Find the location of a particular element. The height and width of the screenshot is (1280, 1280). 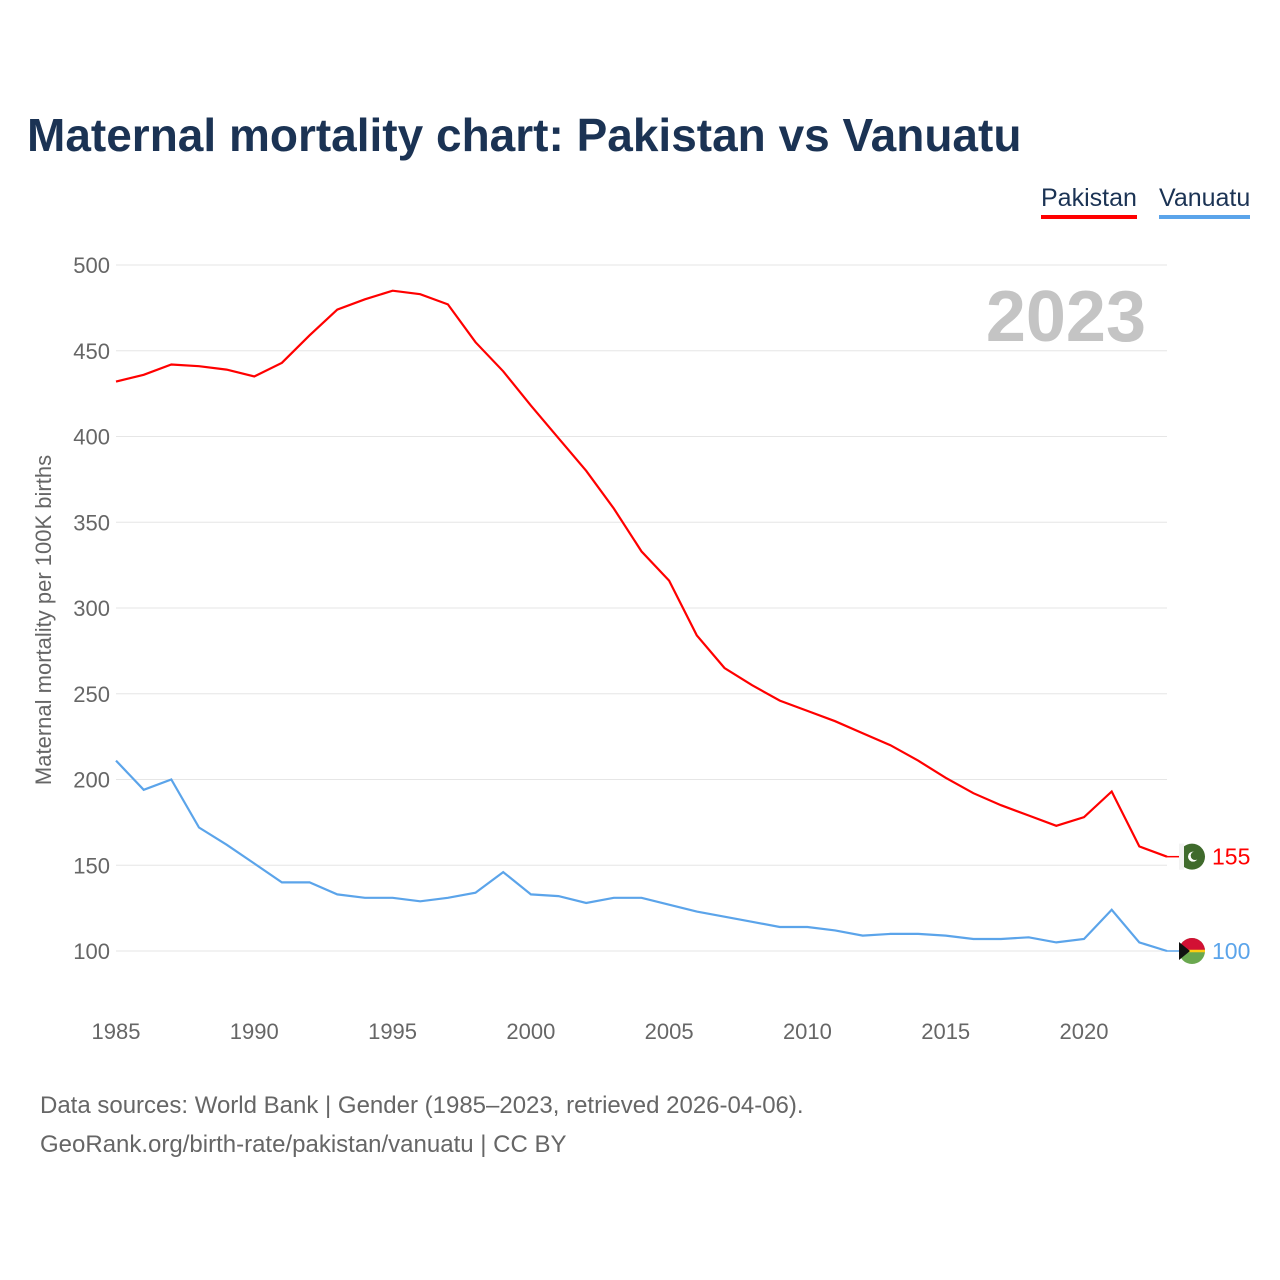

x-tick-label: 1990 is located at coordinates (254, 1031).